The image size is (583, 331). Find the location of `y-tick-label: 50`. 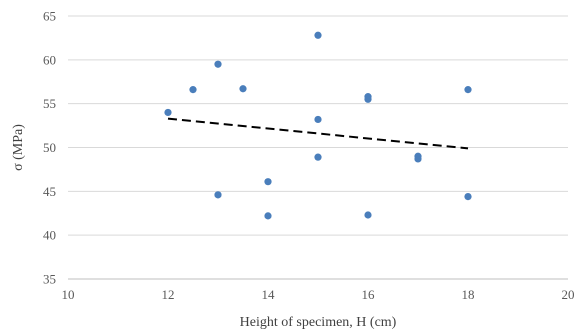

y-tick-label: 50 is located at coordinates (49, 147).